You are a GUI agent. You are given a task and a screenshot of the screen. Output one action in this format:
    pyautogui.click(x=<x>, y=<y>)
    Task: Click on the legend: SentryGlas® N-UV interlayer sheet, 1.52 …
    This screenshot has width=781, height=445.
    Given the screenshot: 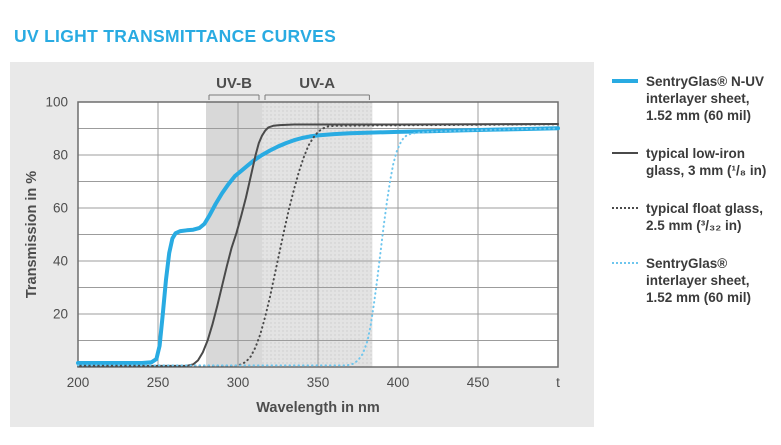 What is the action you would take?
    pyautogui.click(x=694, y=189)
    